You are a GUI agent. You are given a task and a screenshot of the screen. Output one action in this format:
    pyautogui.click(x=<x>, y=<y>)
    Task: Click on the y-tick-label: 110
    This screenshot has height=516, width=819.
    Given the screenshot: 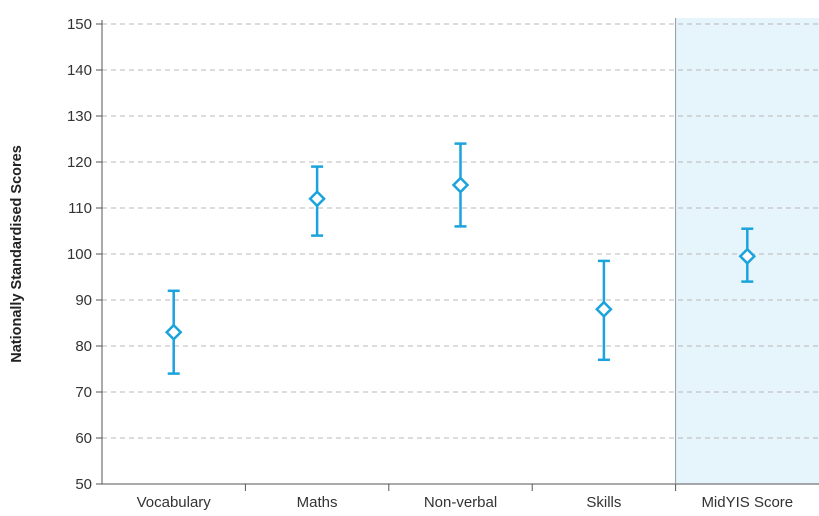 What is the action you would take?
    pyautogui.click(x=80, y=208)
    